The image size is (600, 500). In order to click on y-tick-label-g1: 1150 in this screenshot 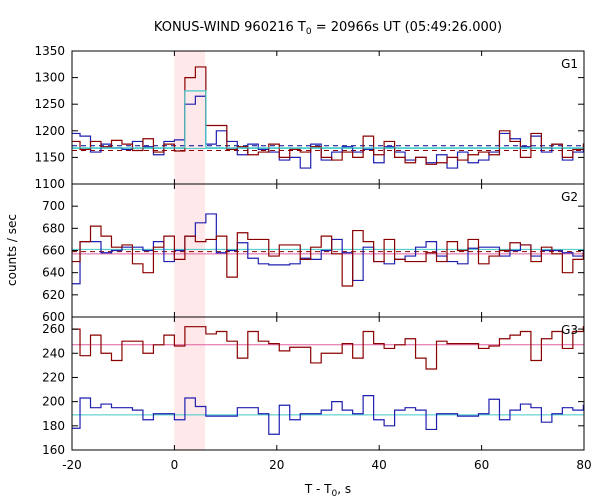, I will do `click(49, 157)`.